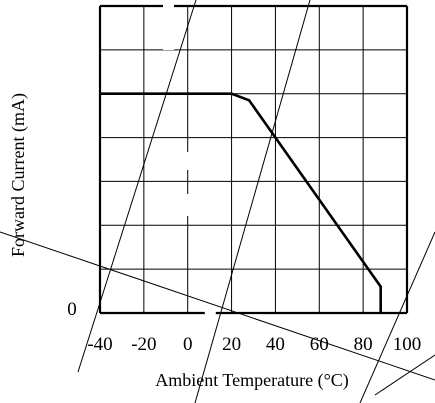 This screenshot has width=435, height=403. What do you see at coordinates (407, 344) in the screenshot?
I see `x-tick-label: 100` at bounding box center [407, 344].